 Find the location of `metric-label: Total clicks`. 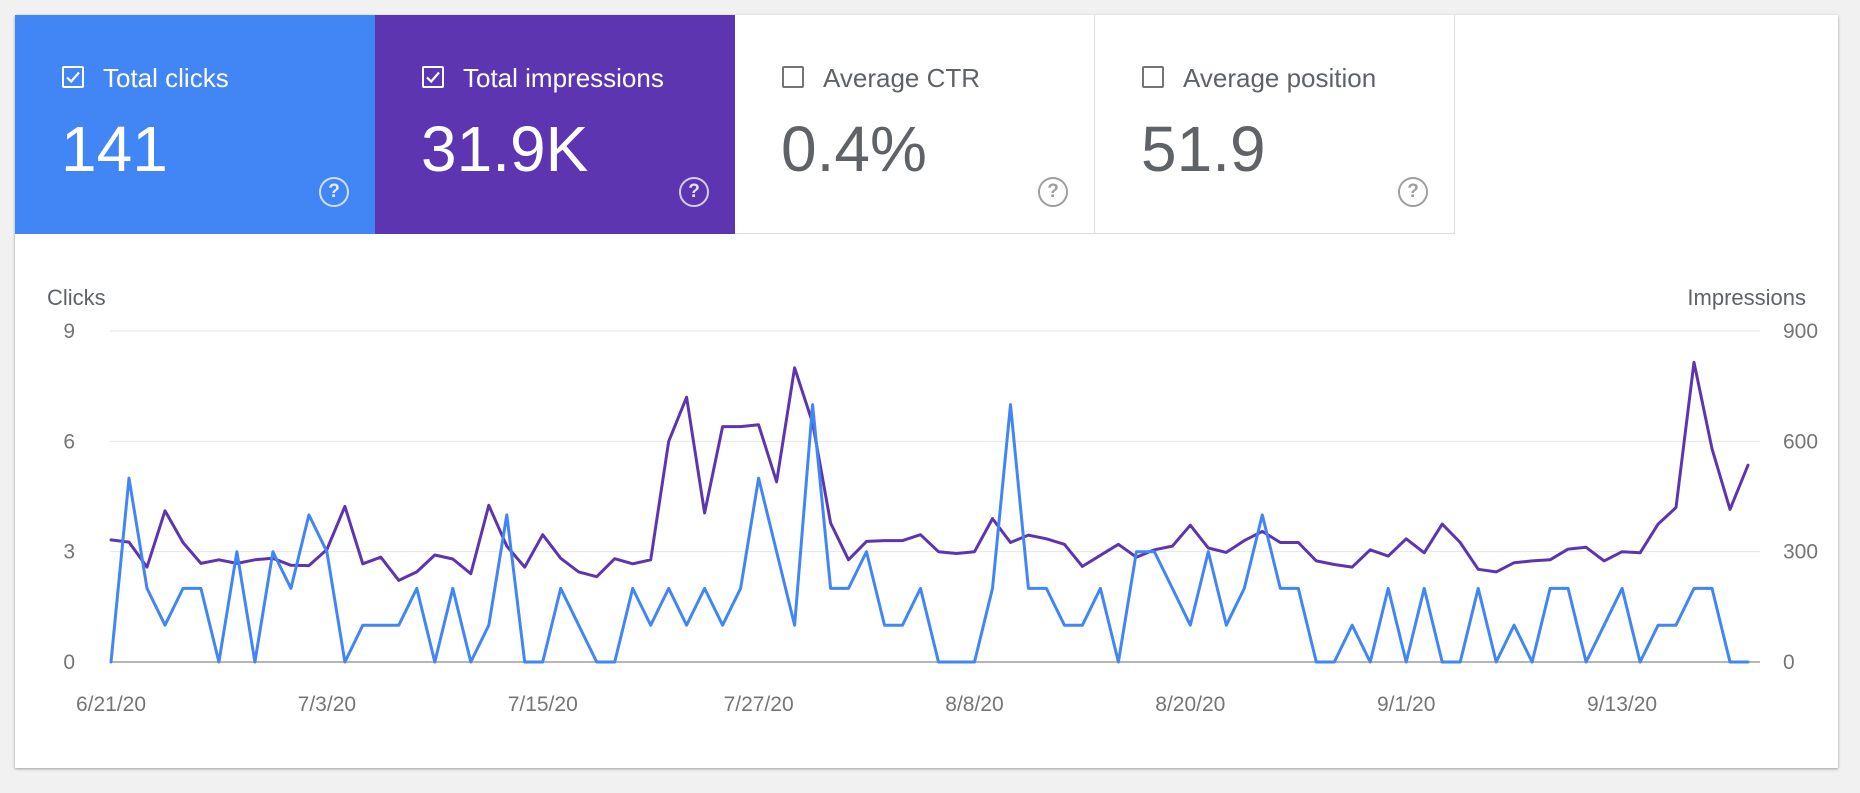

metric-label: Total clicks is located at coordinates (166, 78).